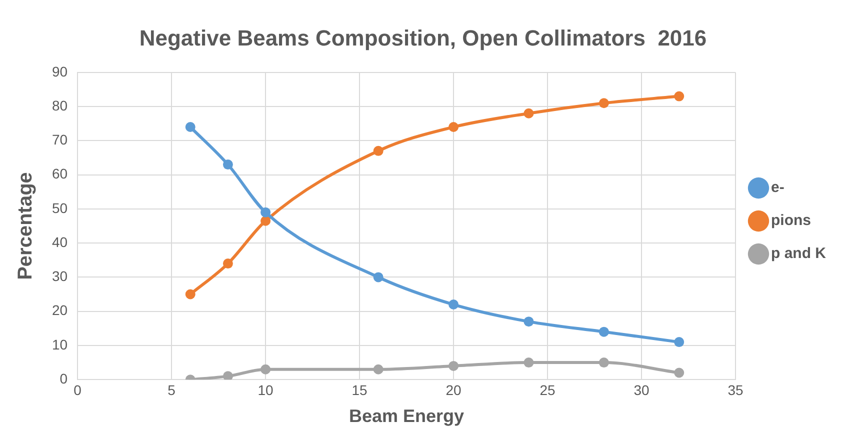  Describe the element at coordinates (736, 390) in the screenshot. I see `x-tick-label: 35` at that location.